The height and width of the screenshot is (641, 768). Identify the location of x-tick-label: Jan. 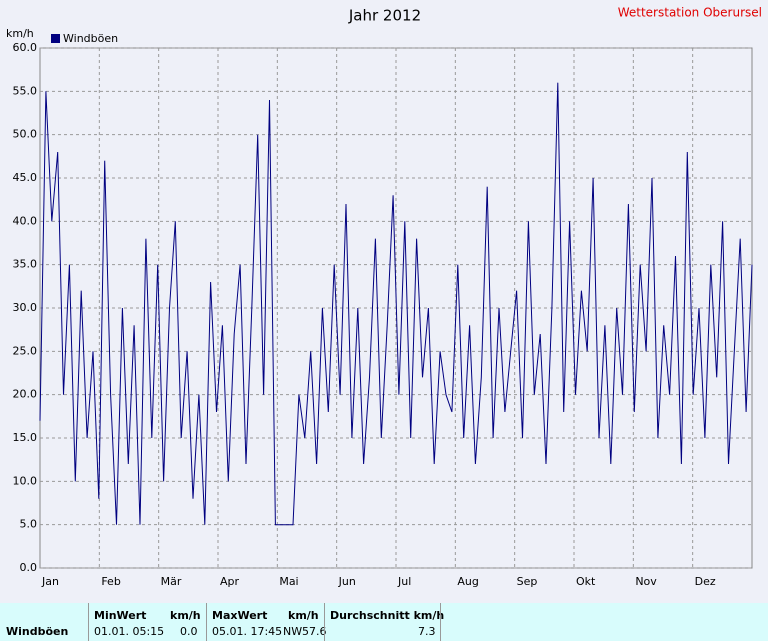
(50, 581).